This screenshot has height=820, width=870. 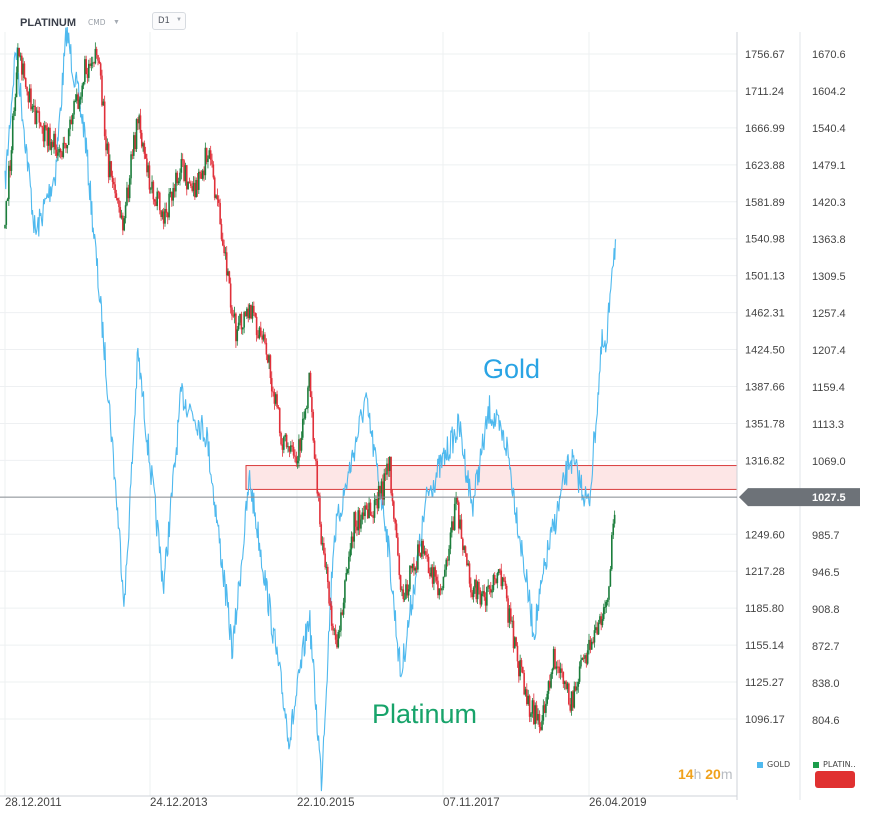 What do you see at coordinates (826, 647) in the screenshot?
I see `platinum-axis-tick-label: 872.7` at bounding box center [826, 647].